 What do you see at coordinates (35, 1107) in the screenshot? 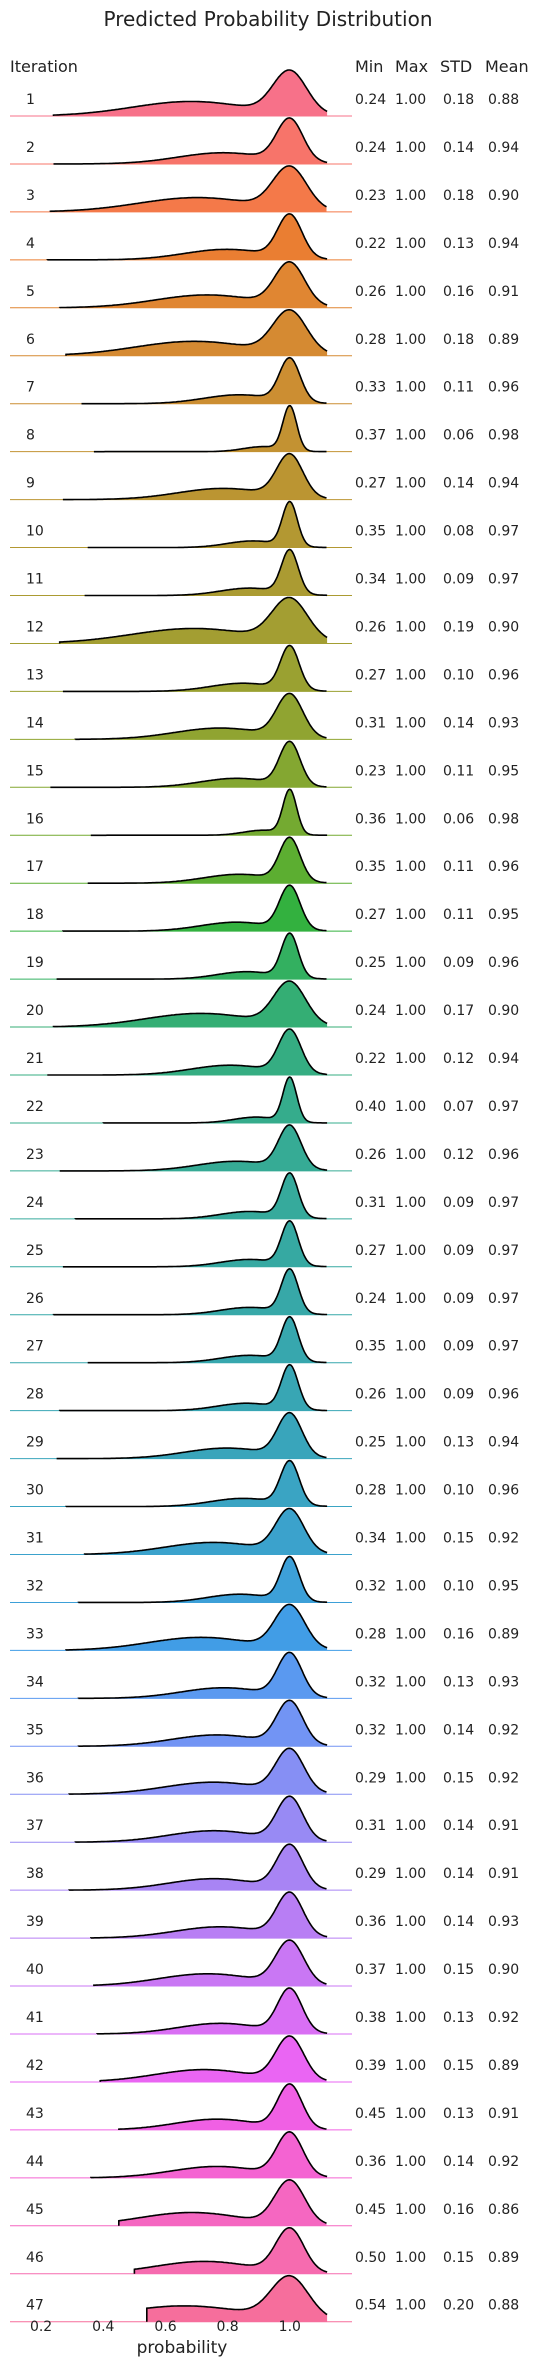
I see `row-iteration-label: 22` at bounding box center [35, 1107].